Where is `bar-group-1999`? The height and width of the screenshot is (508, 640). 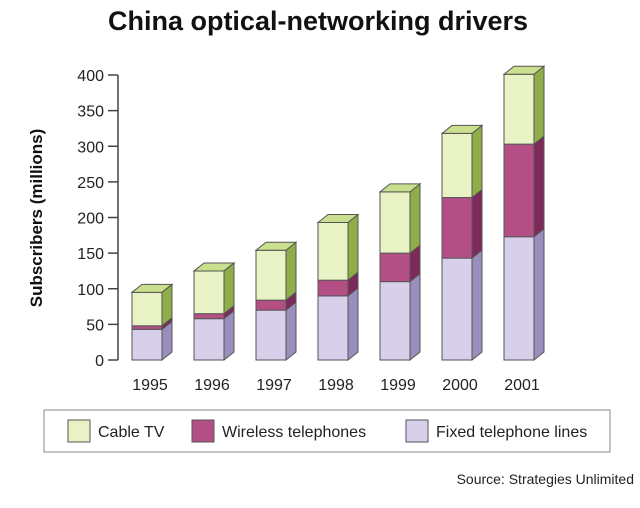
bar-group-1999 is located at coordinates (400, 272).